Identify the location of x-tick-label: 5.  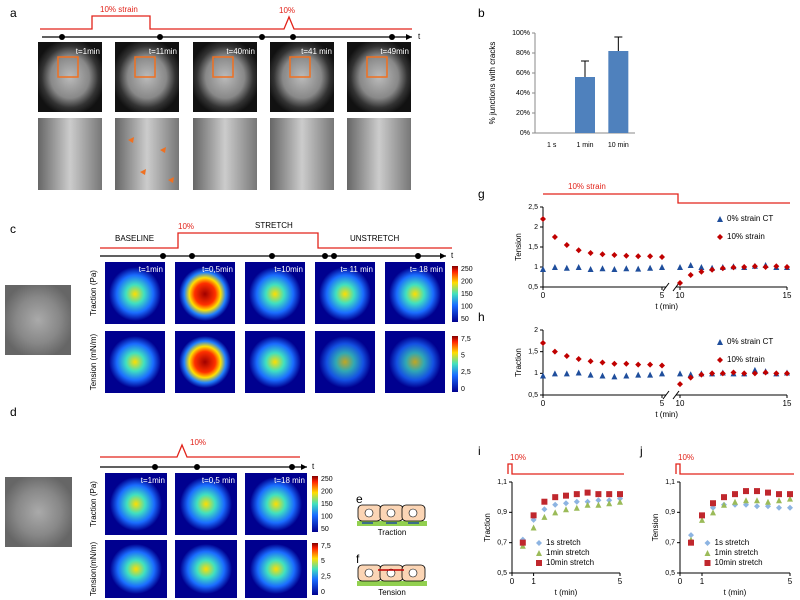
(790, 581).